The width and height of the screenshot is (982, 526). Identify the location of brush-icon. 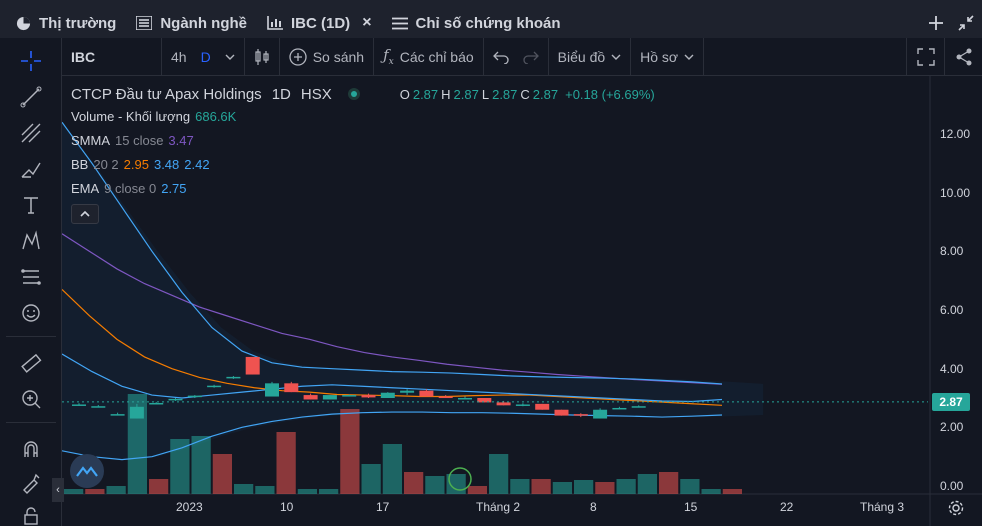
(31, 169).